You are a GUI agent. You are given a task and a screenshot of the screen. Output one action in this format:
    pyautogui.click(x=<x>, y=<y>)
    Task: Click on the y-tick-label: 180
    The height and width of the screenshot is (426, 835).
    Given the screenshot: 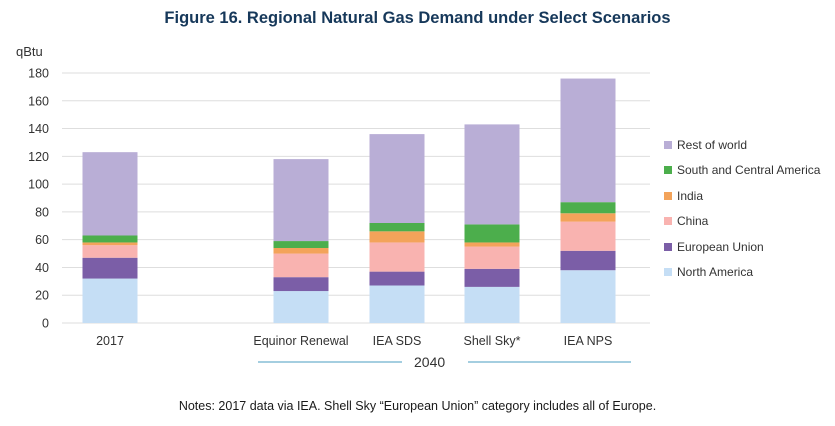 What is the action you would take?
    pyautogui.click(x=38, y=74)
    